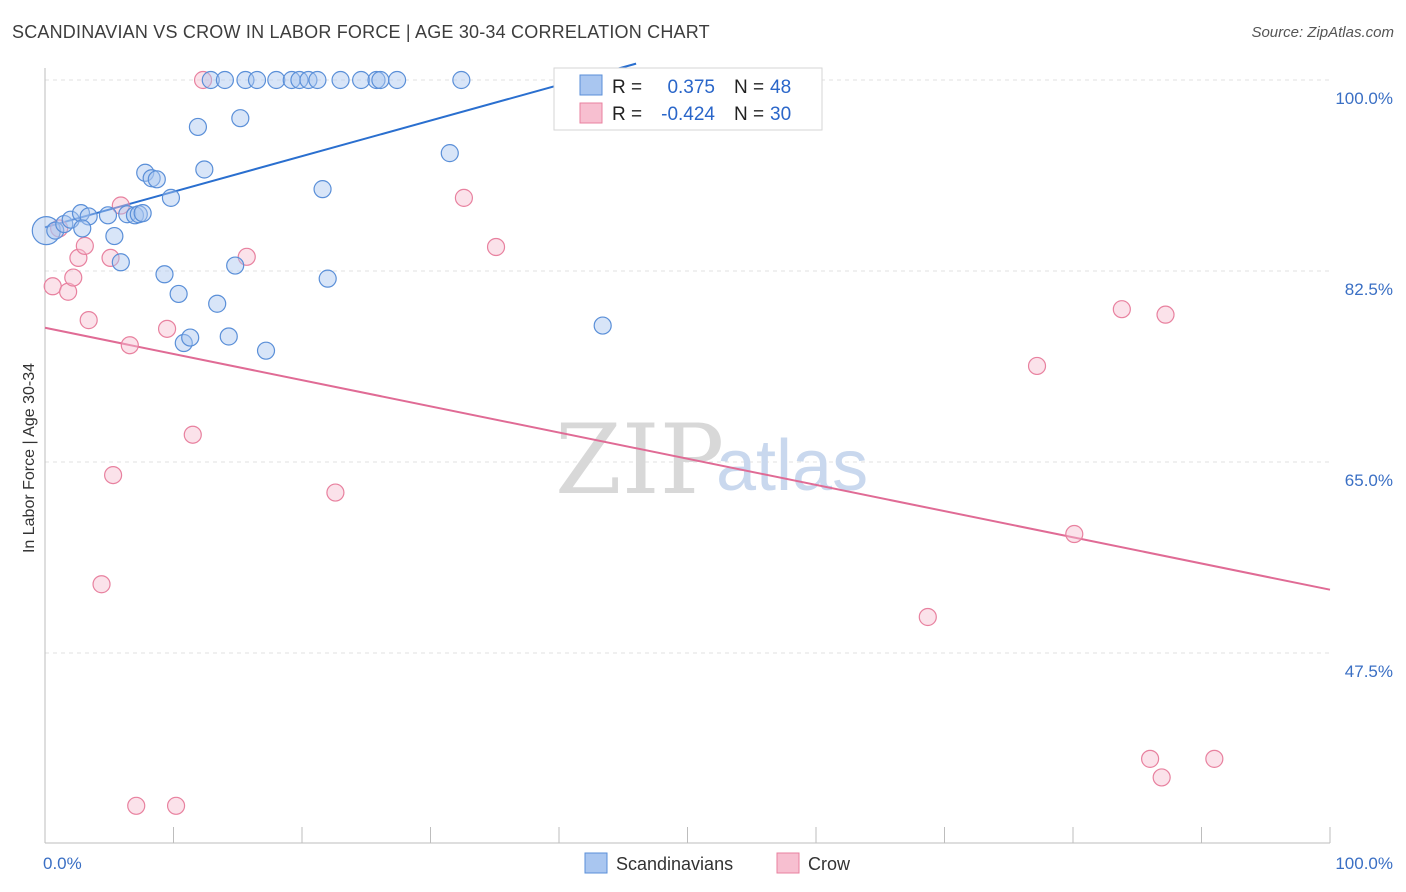 The height and width of the screenshot is (892, 1406). Describe the element at coordinates (780, 87) in the screenshot. I see `legend-n-value-scandinavians: 48` at that location.